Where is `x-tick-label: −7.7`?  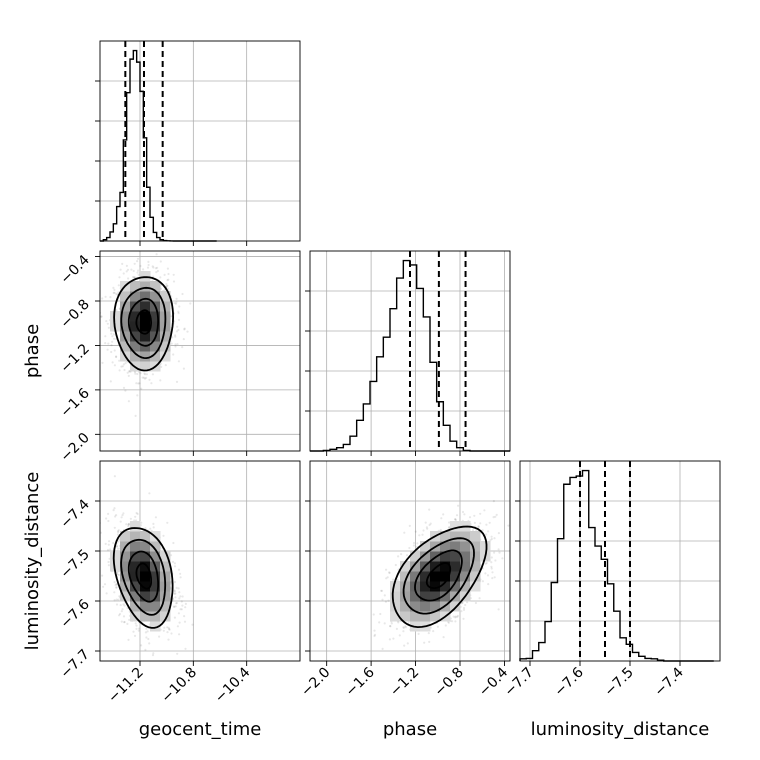 x-tick-label: −7.7 is located at coordinates (518, 682).